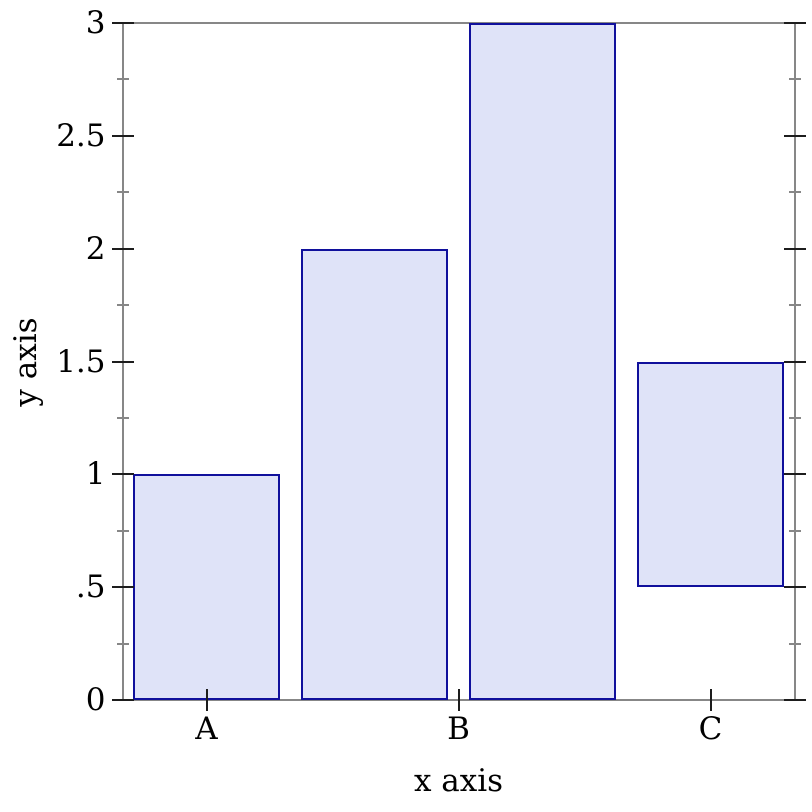  I want to click on y-tick-label: 2.5, so click(81, 135).